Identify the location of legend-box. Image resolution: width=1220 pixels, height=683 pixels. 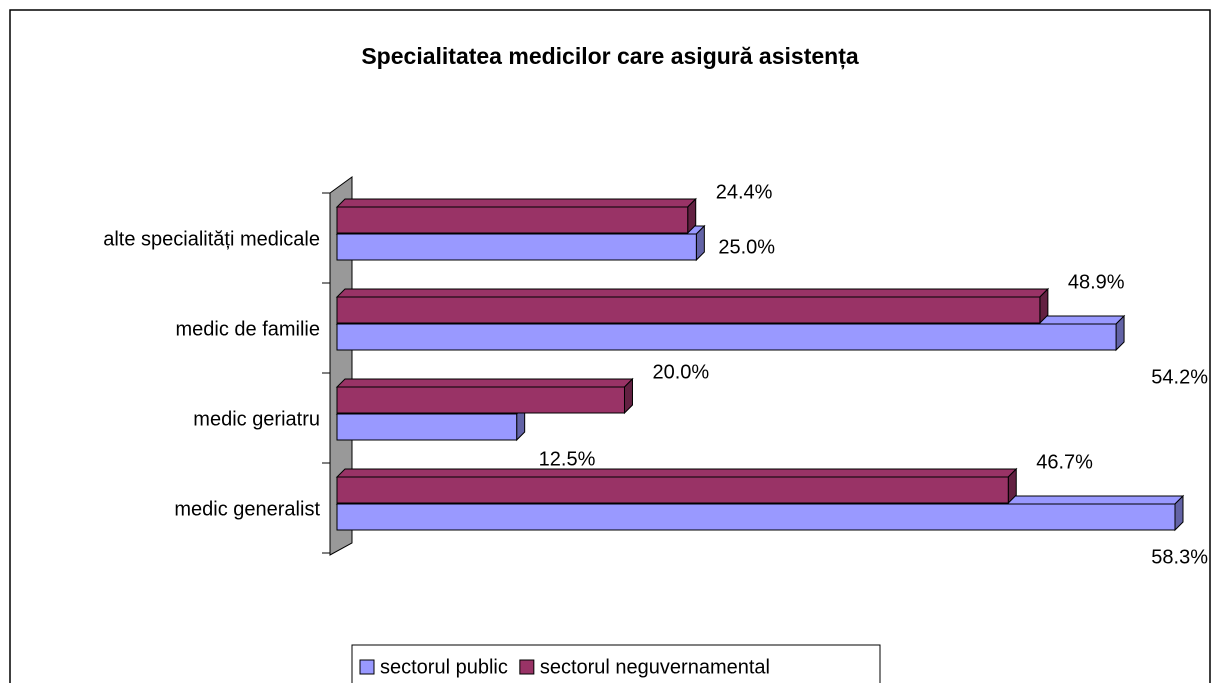
(616, 663).